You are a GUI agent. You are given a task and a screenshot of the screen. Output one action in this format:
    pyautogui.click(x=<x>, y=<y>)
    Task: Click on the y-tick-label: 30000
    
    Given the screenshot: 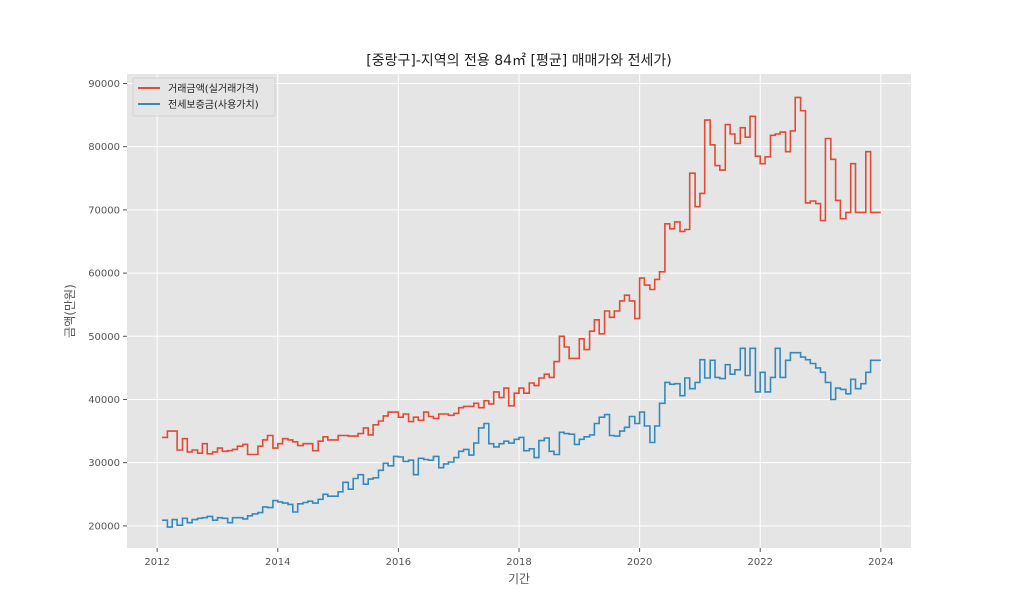 What is the action you would take?
    pyautogui.click(x=104, y=463)
    